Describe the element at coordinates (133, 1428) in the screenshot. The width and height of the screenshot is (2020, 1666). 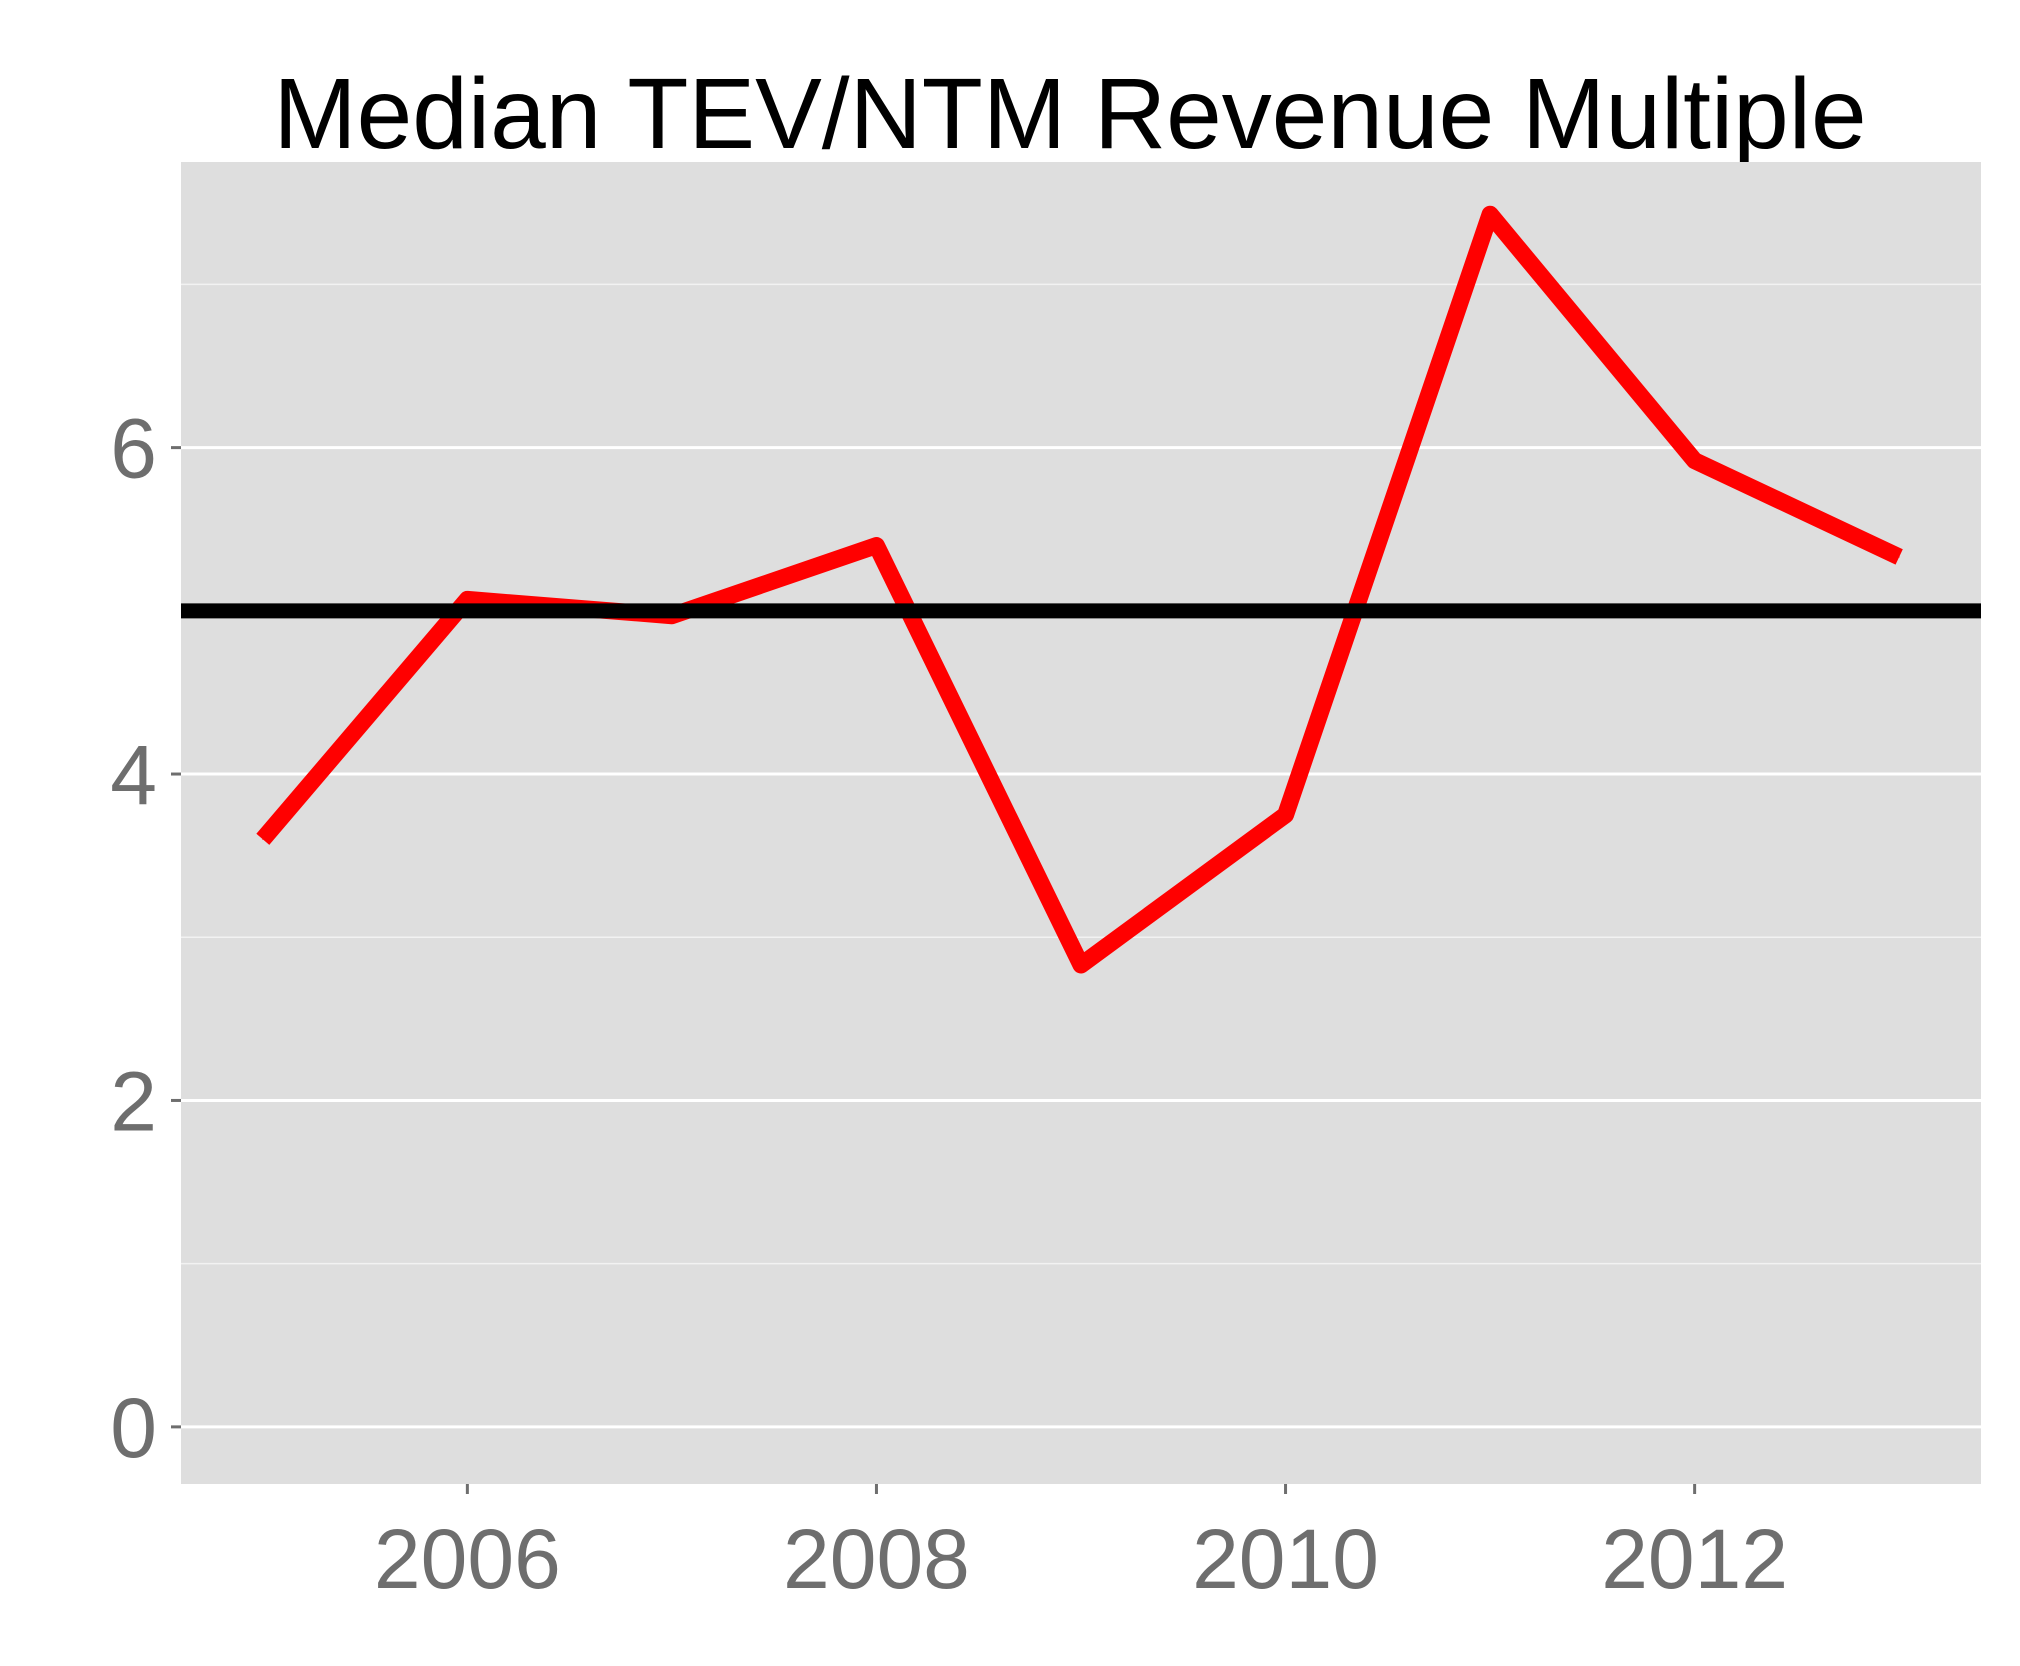
I see `y-tick-label-0: 0` at that location.